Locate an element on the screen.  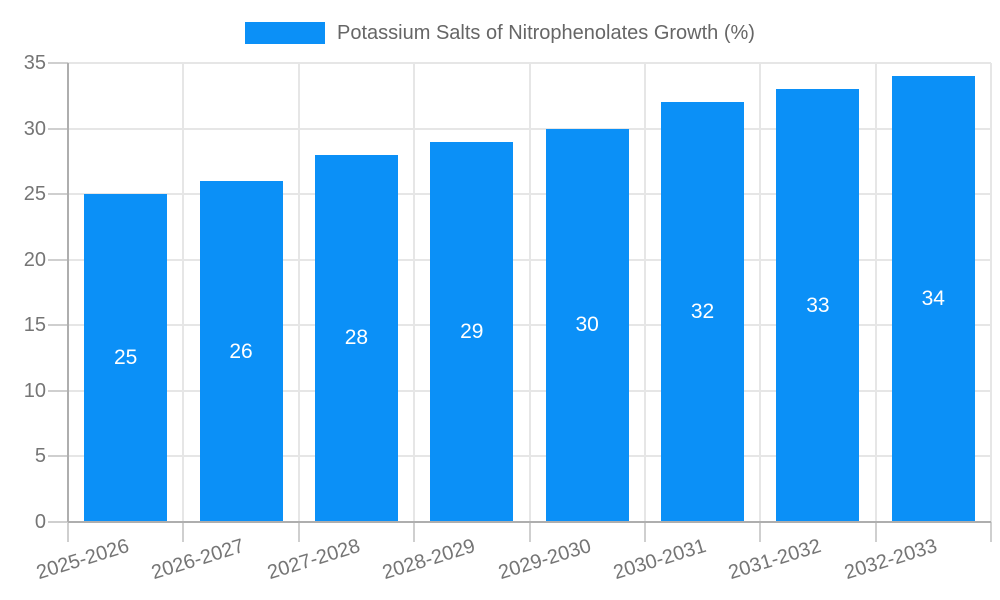
y-axis-tick-label: 20 is located at coordinates (34, 259).